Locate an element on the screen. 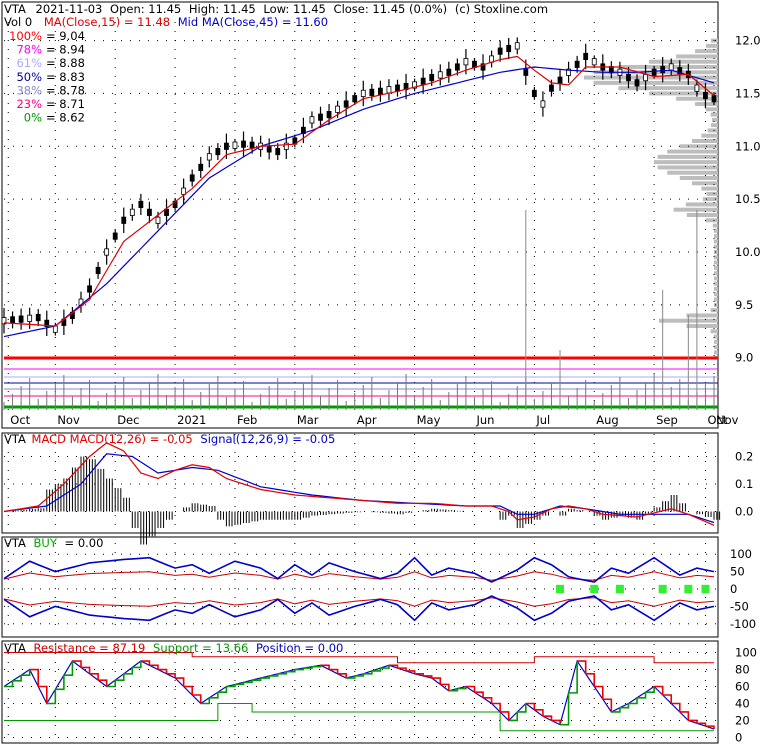 Image resolution: width=780 pixels, height=745 pixels. price-xtick-label: Nov is located at coordinates (68, 420).